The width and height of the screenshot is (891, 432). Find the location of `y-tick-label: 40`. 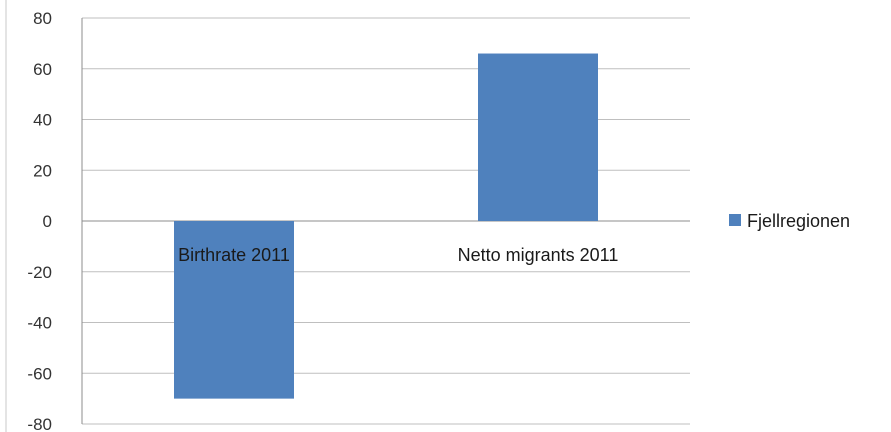

y-tick-label: 40 is located at coordinates (42, 120).